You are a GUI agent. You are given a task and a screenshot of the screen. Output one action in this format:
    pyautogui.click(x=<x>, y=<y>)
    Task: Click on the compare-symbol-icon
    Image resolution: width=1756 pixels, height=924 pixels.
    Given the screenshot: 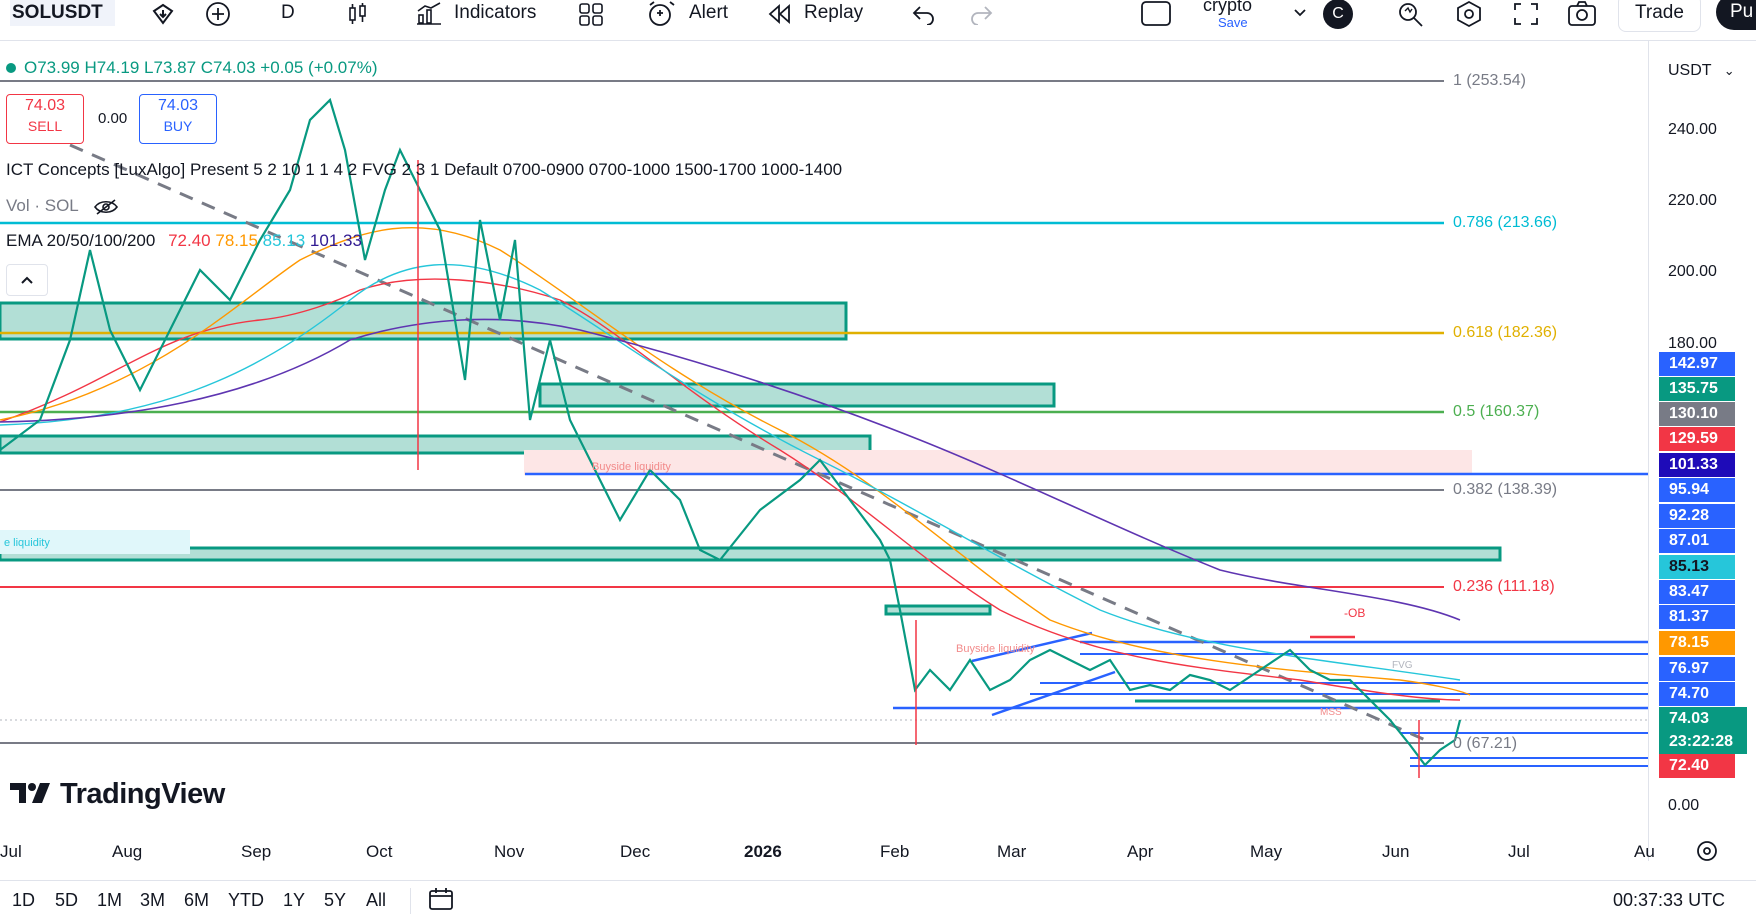 What is the action you would take?
    pyautogui.click(x=163, y=14)
    